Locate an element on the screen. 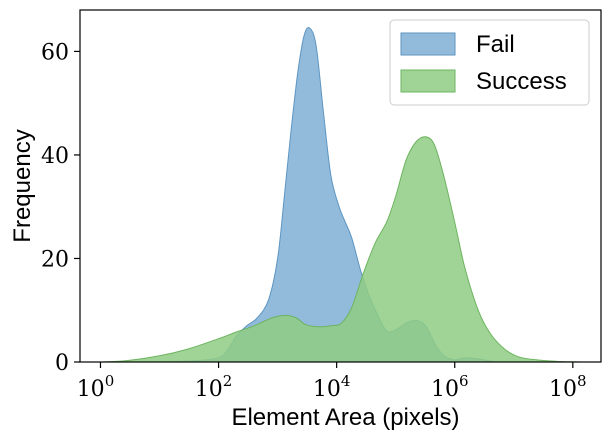 The height and width of the screenshot is (440, 609). x-tick-label: 10² is located at coordinates (214, 387).